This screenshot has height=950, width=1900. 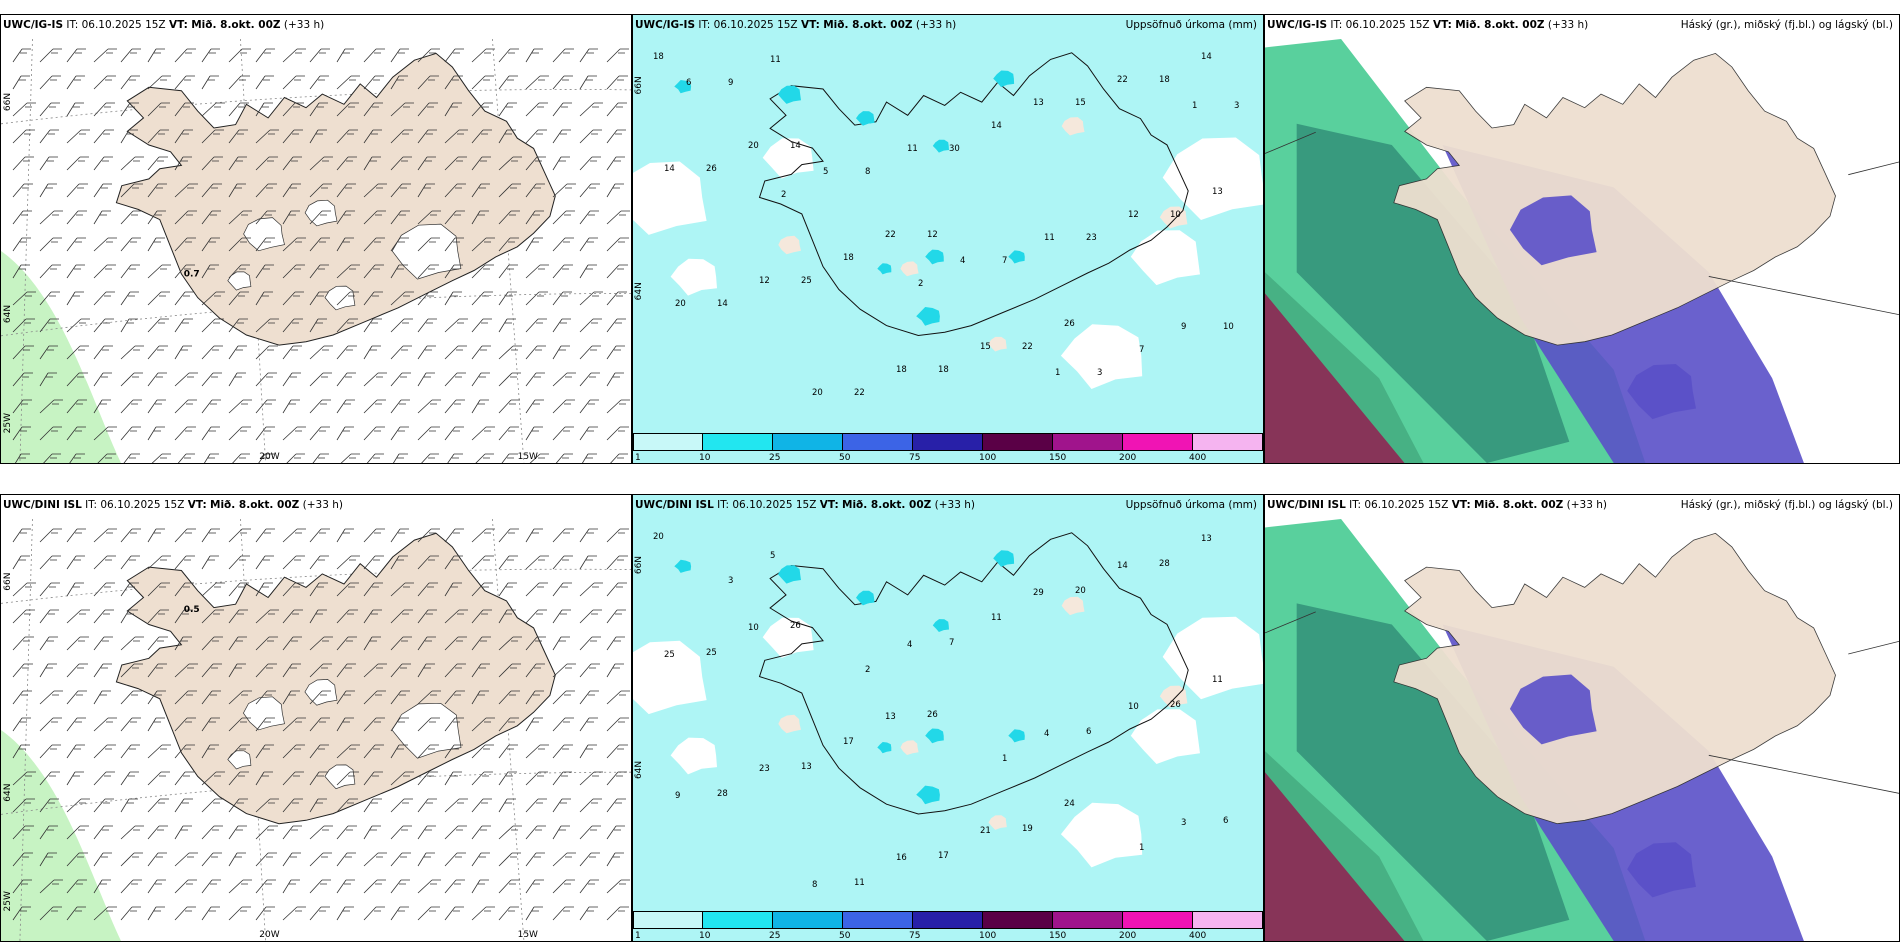 I want to click on precip-value: 12, so click(x=932, y=235).